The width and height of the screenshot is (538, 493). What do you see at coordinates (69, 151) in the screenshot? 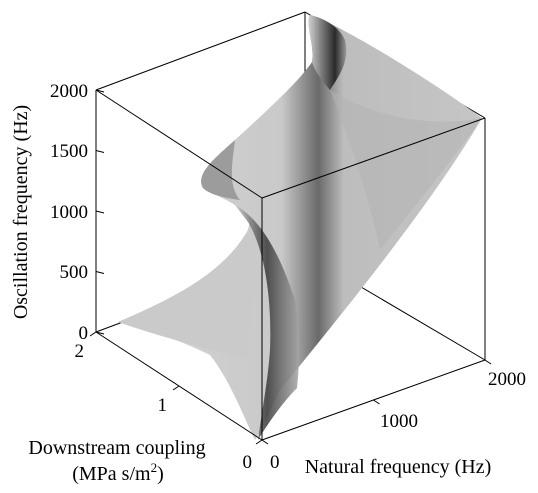
I see `z-tick-label: 1500` at bounding box center [69, 151].